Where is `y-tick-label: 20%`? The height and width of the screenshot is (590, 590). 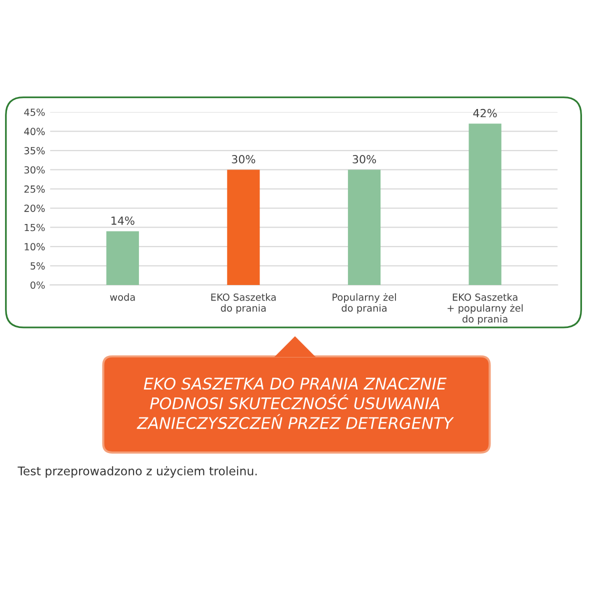 y-tick-label: 20% is located at coordinates (34, 208).